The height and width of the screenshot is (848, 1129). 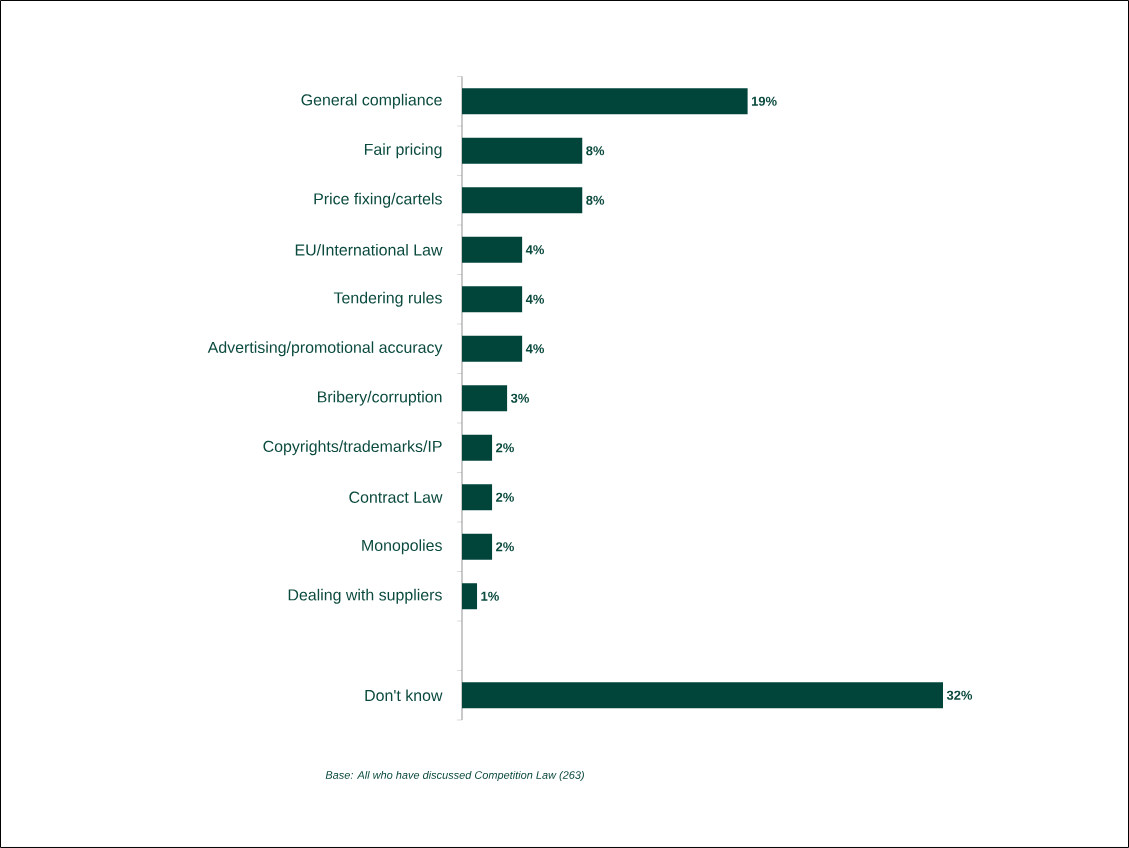 What do you see at coordinates (371, 101) in the screenshot?
I see `y-tick-label: General compliance` at bounding box center [371, 101].